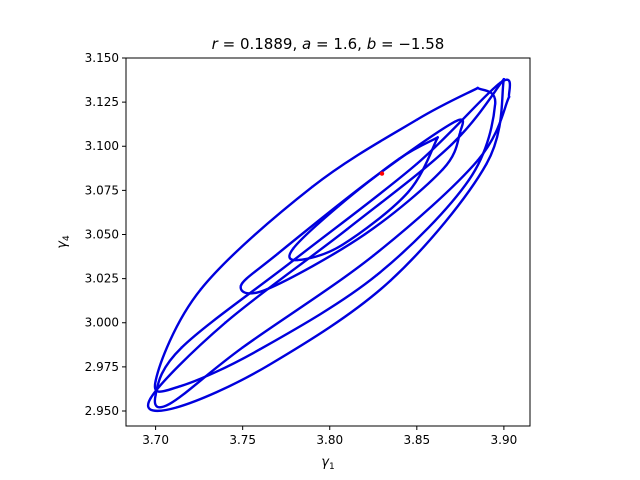 This screenshot has width=640, height=480. I want to click on y-tick-label: 3.025, so click(102, 279).